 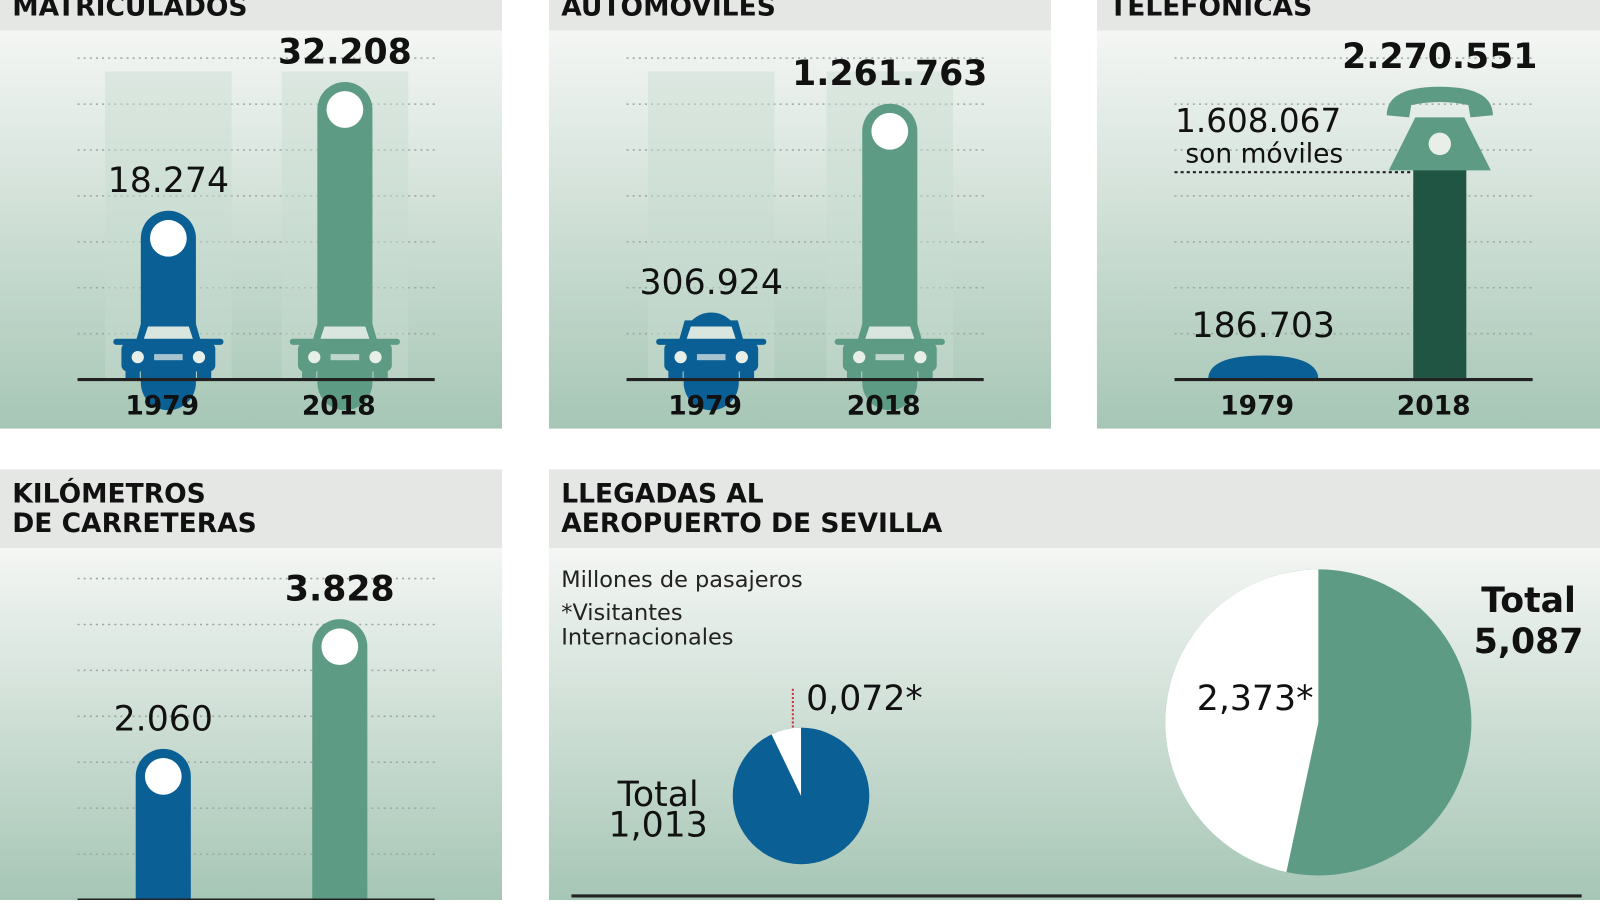 What do you see at coordinates (647, 637) in the screenshot?
I see `note: Internacionales` at bounding box center [647, 637].